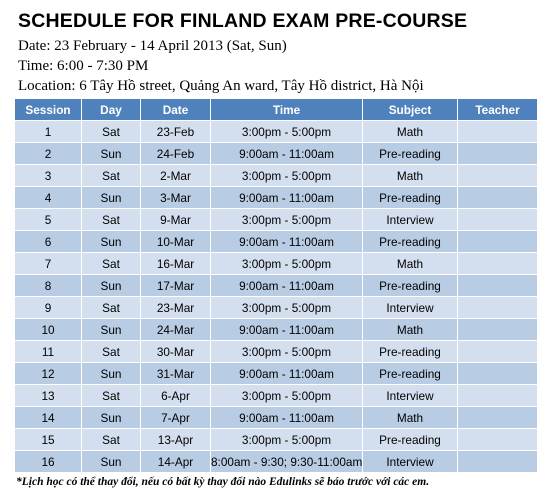 Image resolution: width=552 pixels, height=495 pixels. I want to click on cell-date: 31-Mar, so click(175, 373).